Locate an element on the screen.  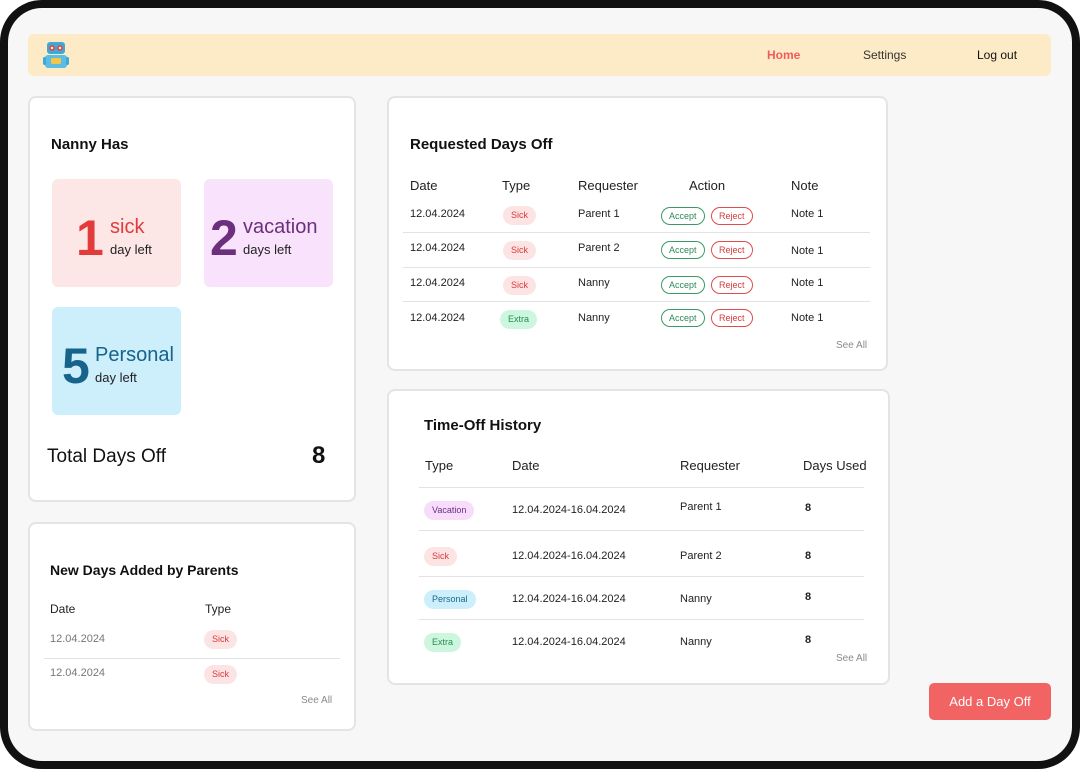
history-row-4-days-used: 8 is located at coordinates (808, 640).